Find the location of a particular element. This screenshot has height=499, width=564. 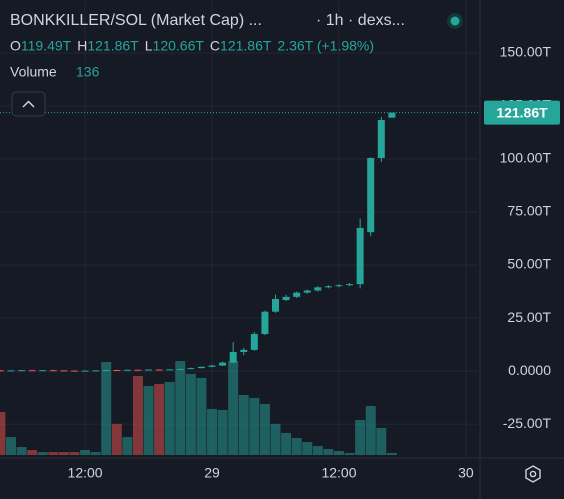

x-tick-label: 29 is located at coordinates (212, 473).